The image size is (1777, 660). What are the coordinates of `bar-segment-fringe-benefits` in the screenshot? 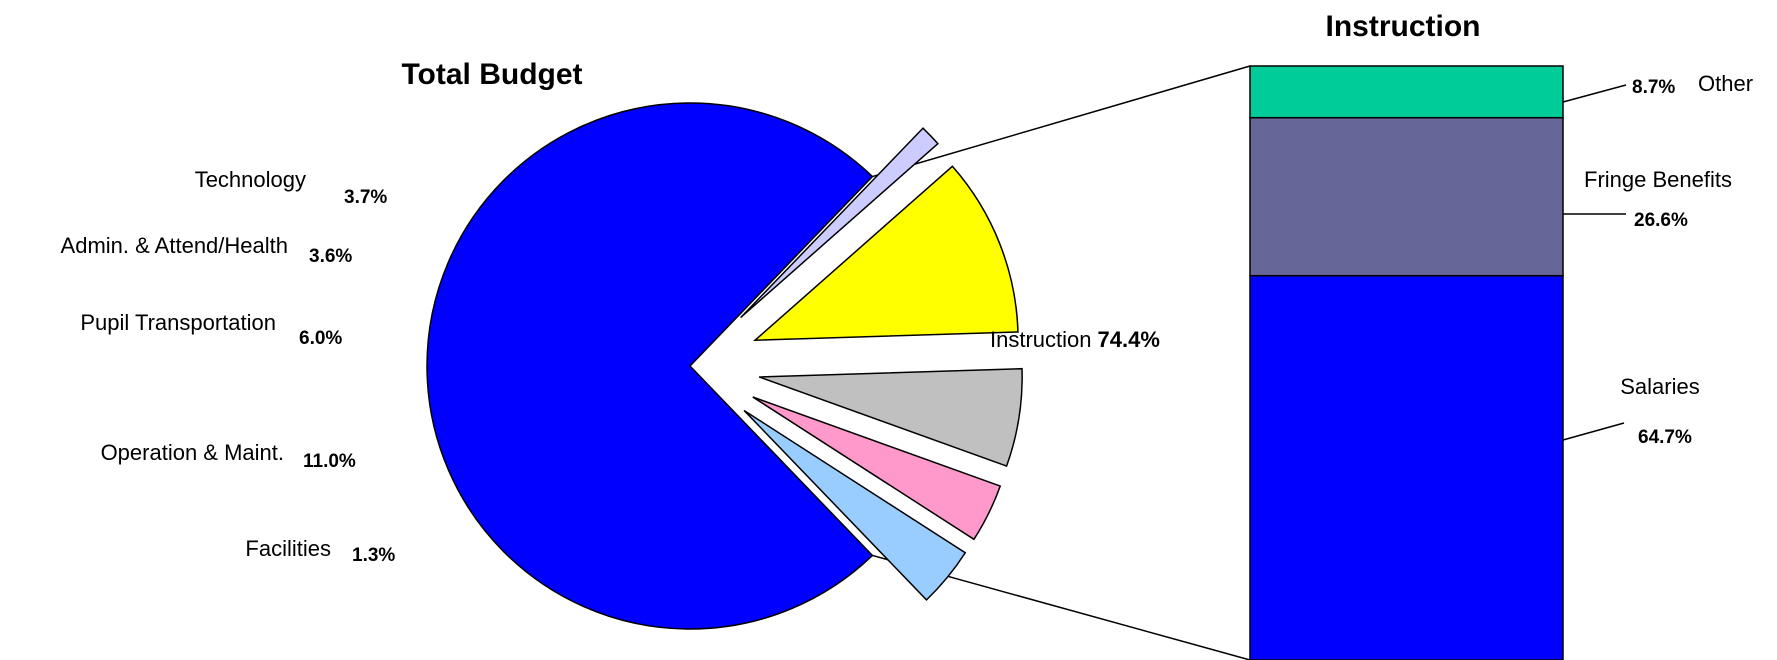 It's located at (1406, 196).